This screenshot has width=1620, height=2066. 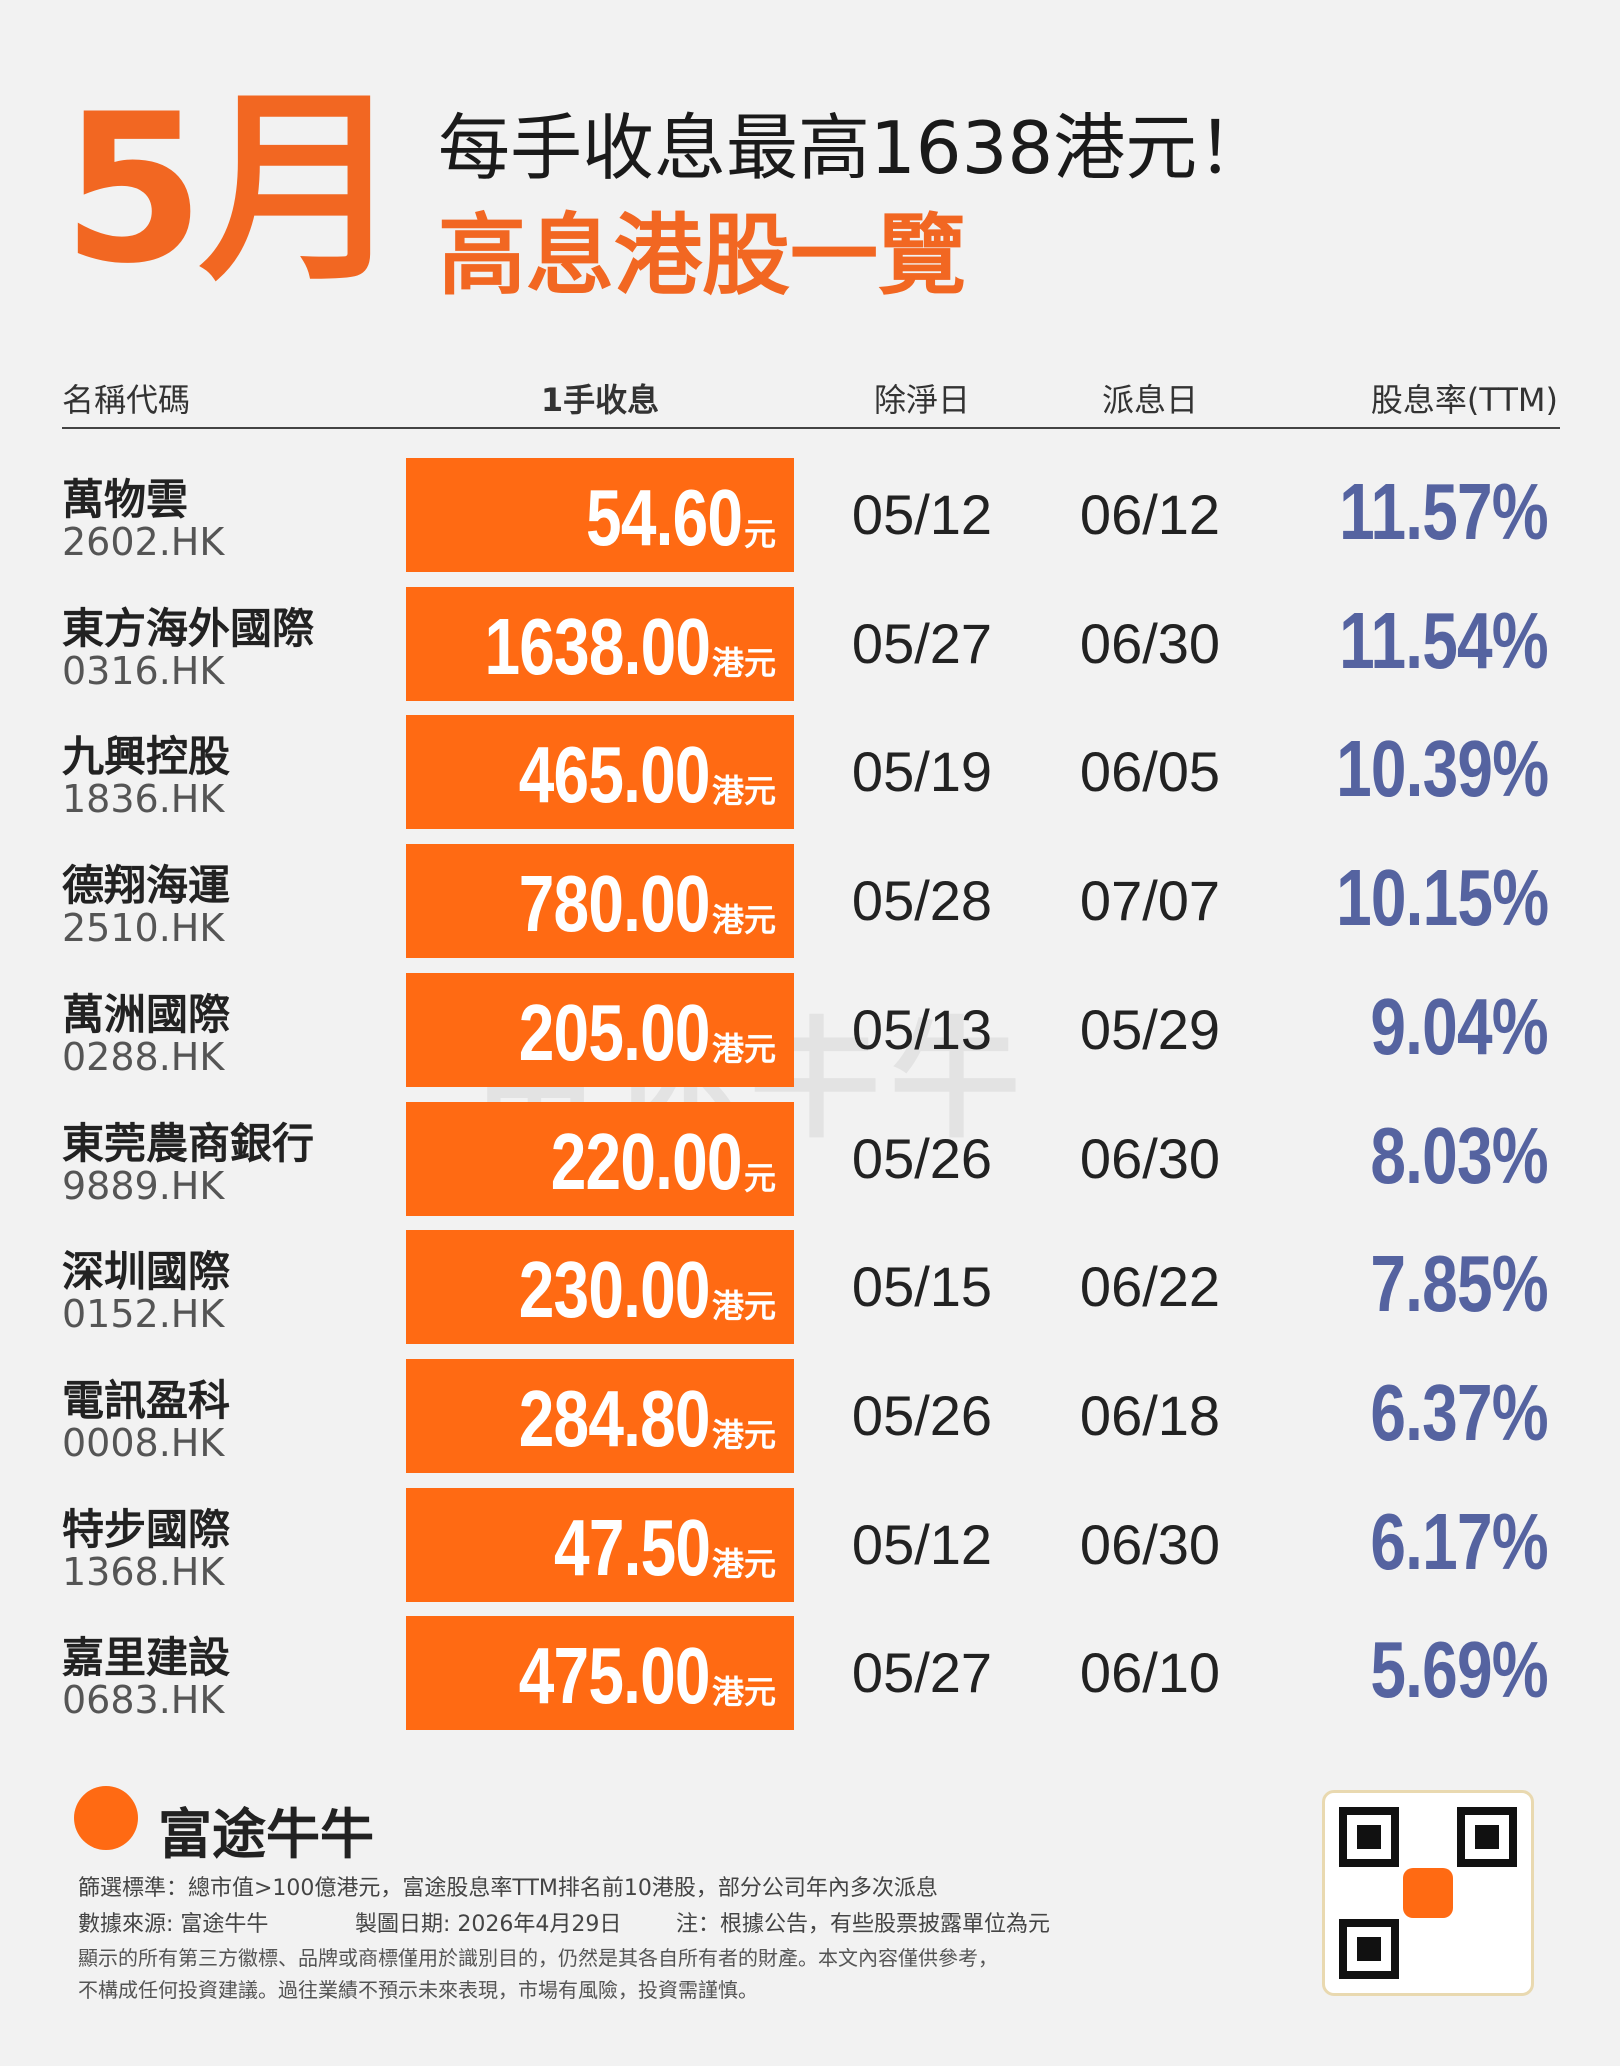 What do you see at coordinates (143, 1314) in the screenshot?
I see `stock-code: 0152.HK` at bounding box center [143, 1314].